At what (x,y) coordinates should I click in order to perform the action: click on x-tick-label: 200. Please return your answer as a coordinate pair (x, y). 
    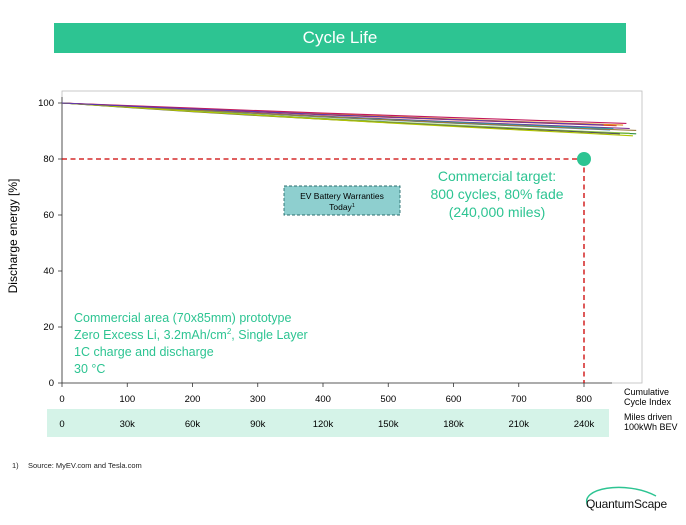
    Looking at the image, I should click on (193, 399).